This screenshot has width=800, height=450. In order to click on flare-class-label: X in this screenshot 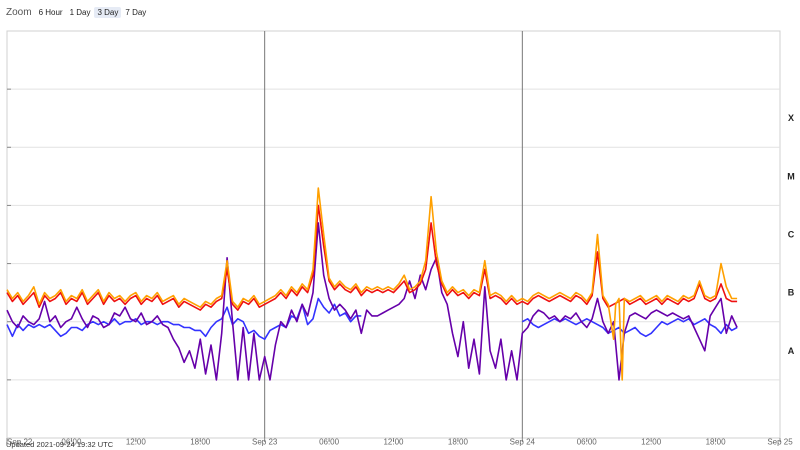, I will do `click(791, 118)`.